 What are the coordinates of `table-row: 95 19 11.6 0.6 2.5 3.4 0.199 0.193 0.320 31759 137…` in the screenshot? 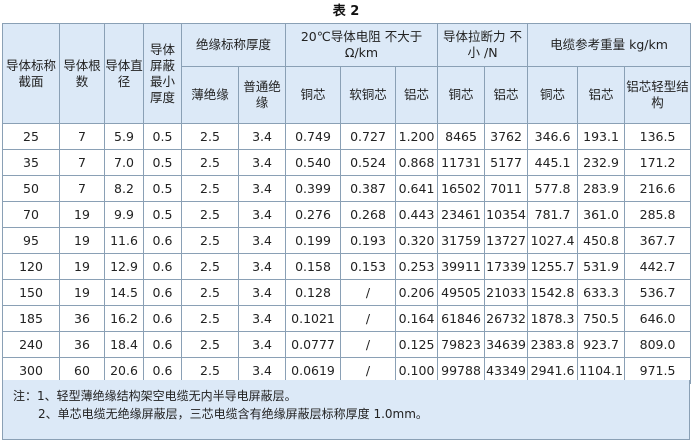 It's located at (347, 240).